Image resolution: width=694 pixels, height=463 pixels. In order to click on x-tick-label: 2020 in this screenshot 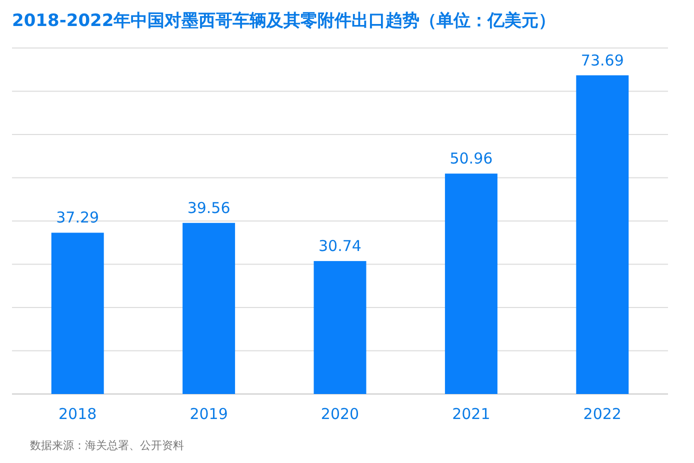, I will do `click(340, 414)`.